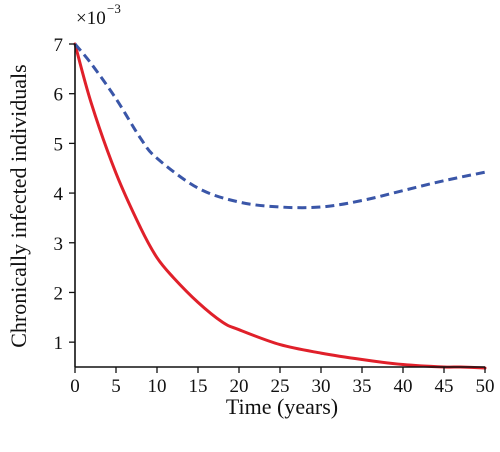  I want to click on x-tick-label: 0, so click(75, 386).